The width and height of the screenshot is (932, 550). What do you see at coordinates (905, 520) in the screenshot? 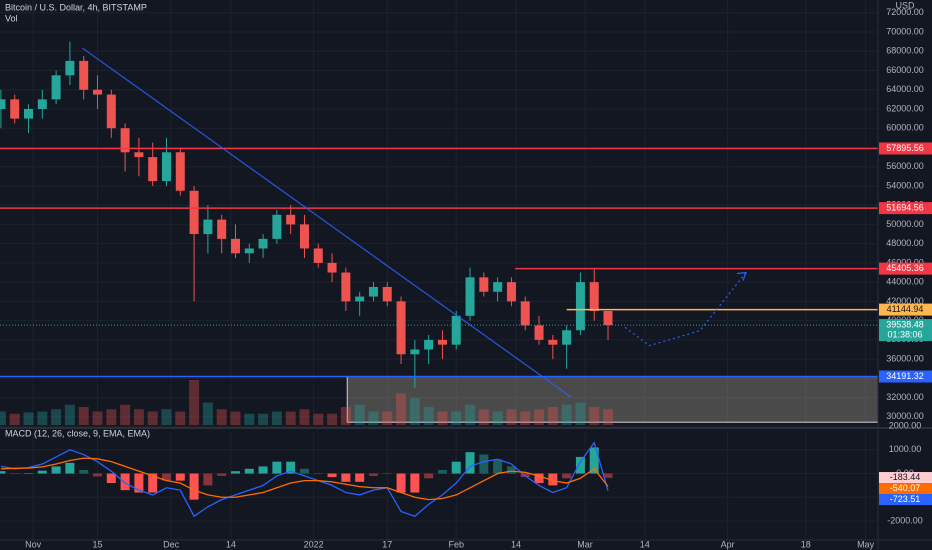
I see `y-tick-label: -2000.00` at bounding box center [905, 520].